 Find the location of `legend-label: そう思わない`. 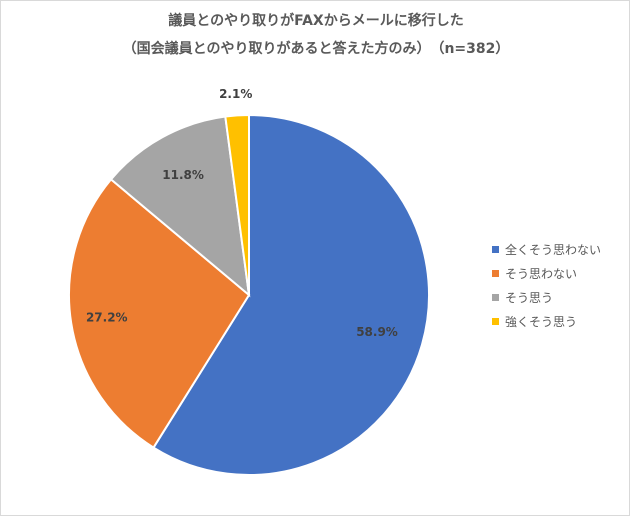

legend-label: そう思わない is located at coordinates (541, 273).